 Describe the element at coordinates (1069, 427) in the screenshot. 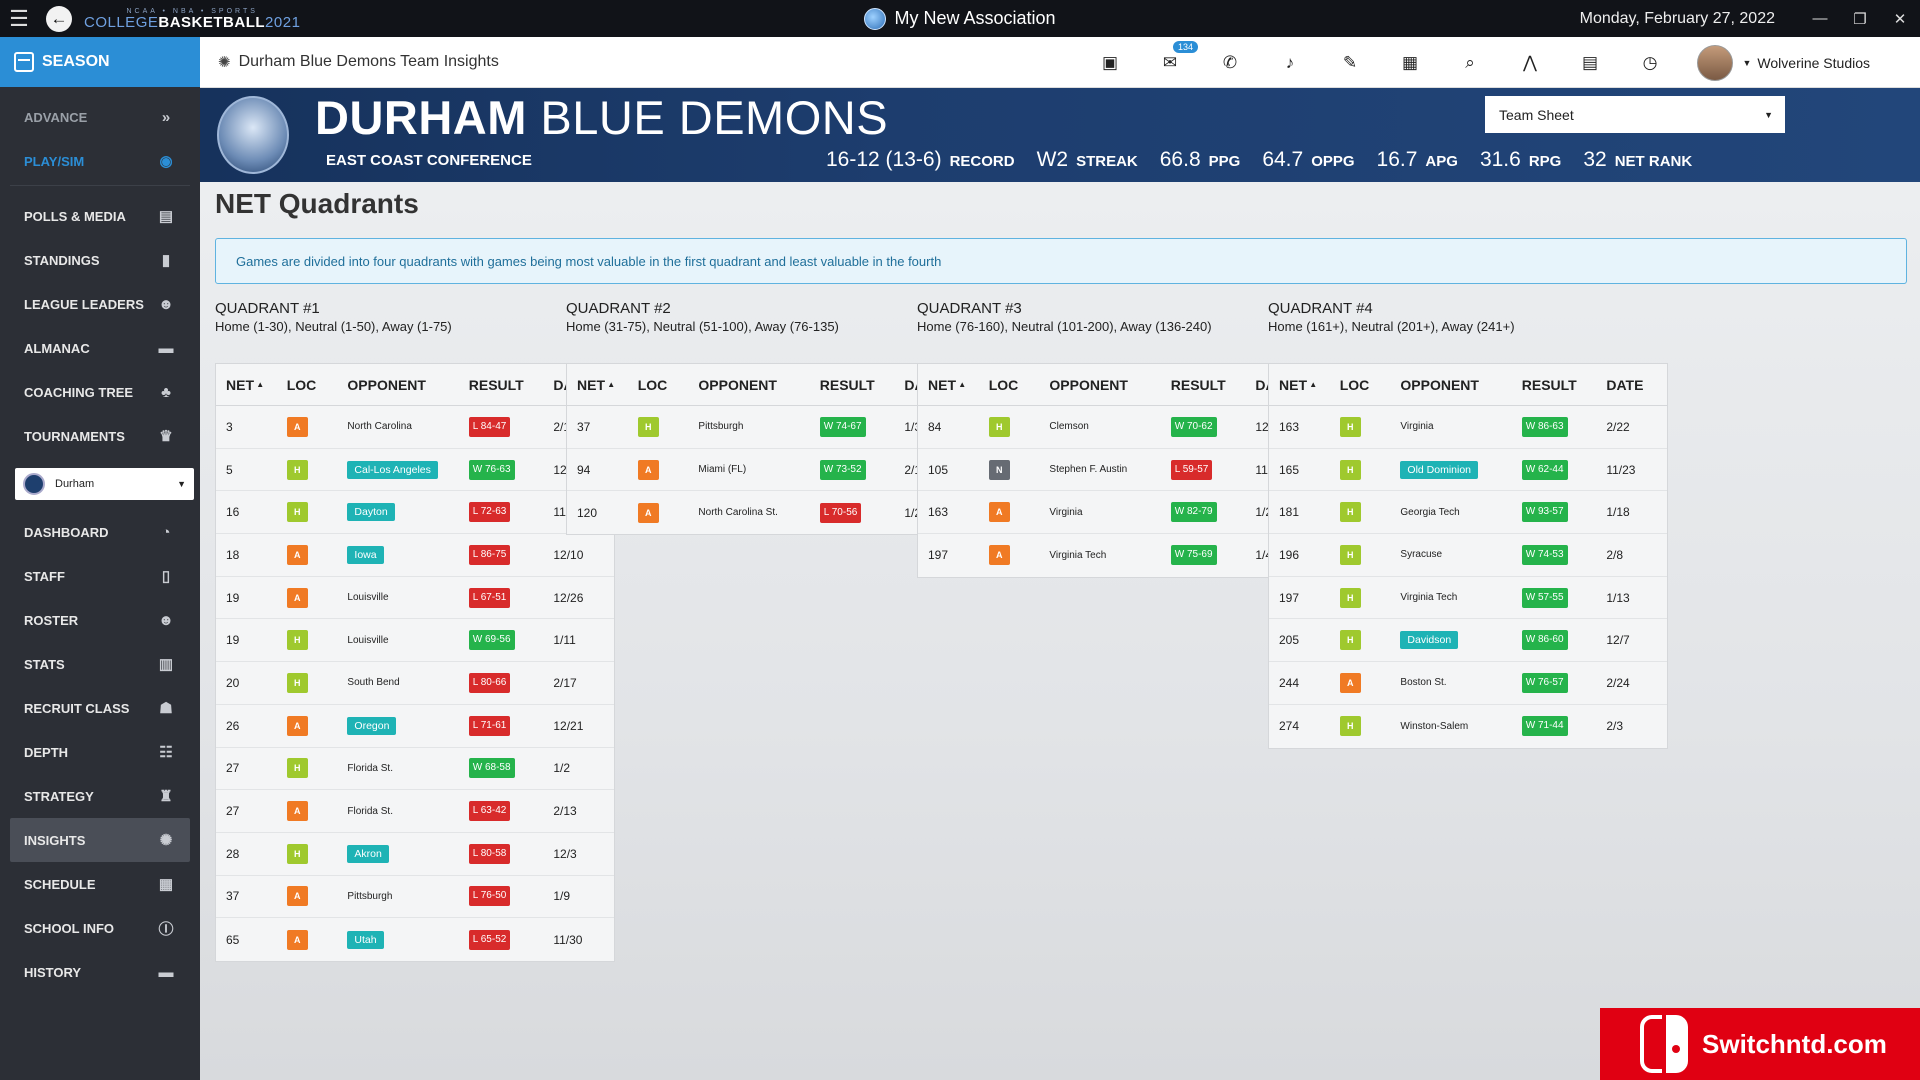

I see `opponent-link: Clemson` at that location.